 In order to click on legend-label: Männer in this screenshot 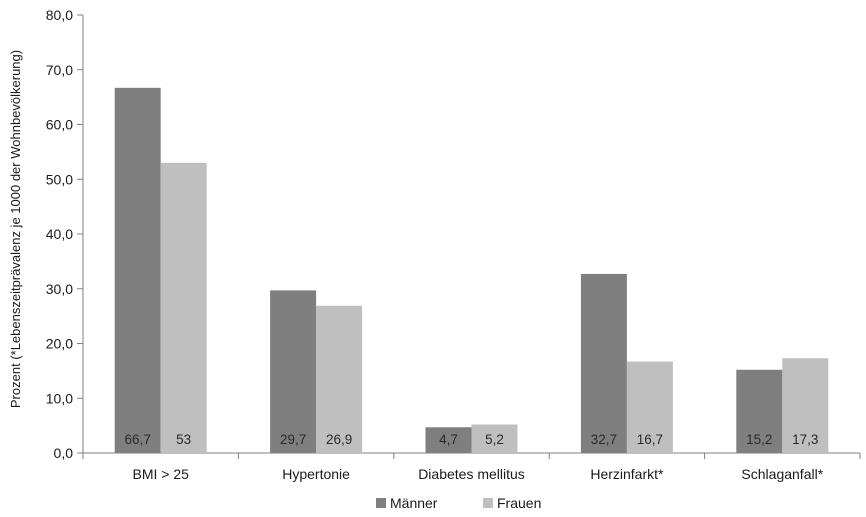, I will do `click(414, 503)`.